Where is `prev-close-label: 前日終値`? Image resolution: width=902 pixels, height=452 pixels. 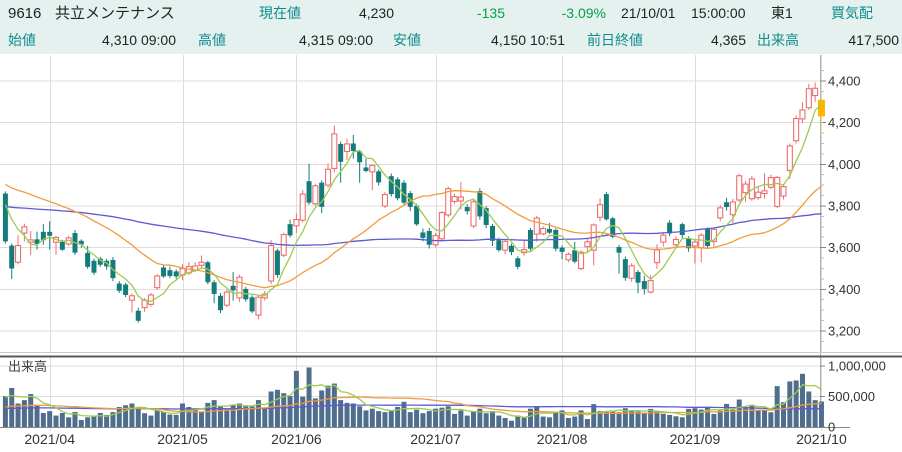 prev-close-label: 前日終値 is located at coordinates (615, 40).